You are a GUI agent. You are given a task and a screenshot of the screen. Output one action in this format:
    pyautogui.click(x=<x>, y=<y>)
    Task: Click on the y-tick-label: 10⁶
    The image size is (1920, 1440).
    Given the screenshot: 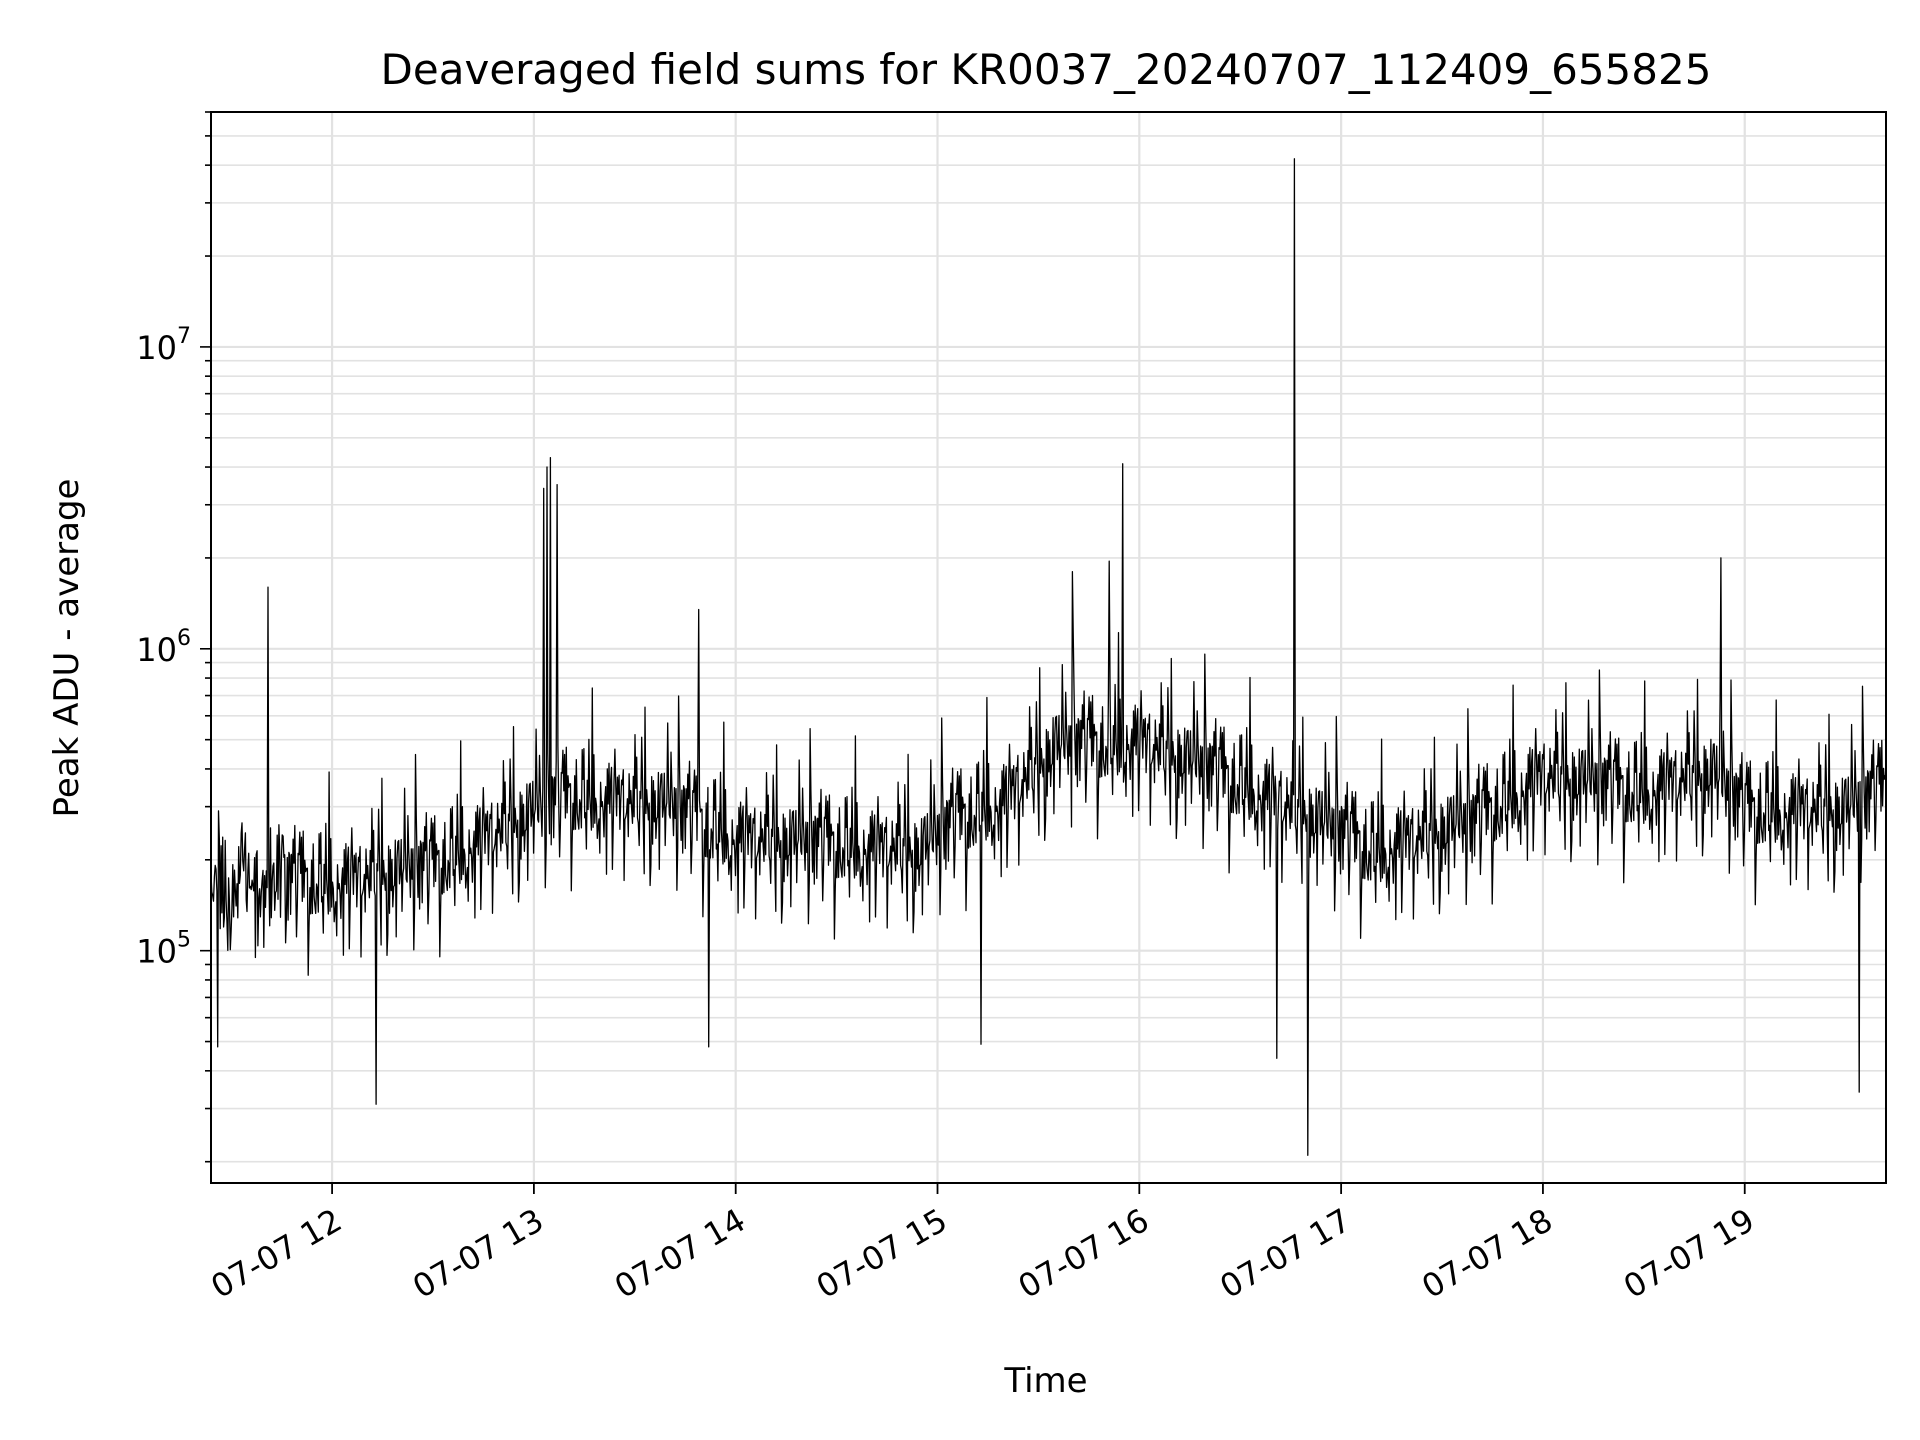 What is the action you would take?
    pyautogui.click(x=163, y=647)
    